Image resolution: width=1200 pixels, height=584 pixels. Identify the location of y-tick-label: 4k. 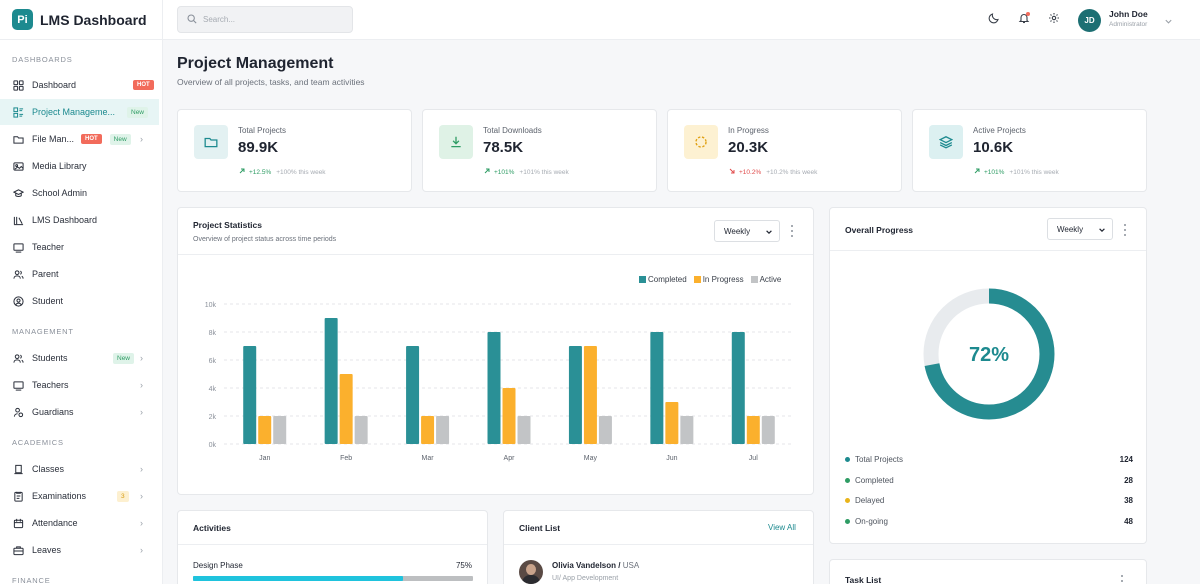
(213, 389).